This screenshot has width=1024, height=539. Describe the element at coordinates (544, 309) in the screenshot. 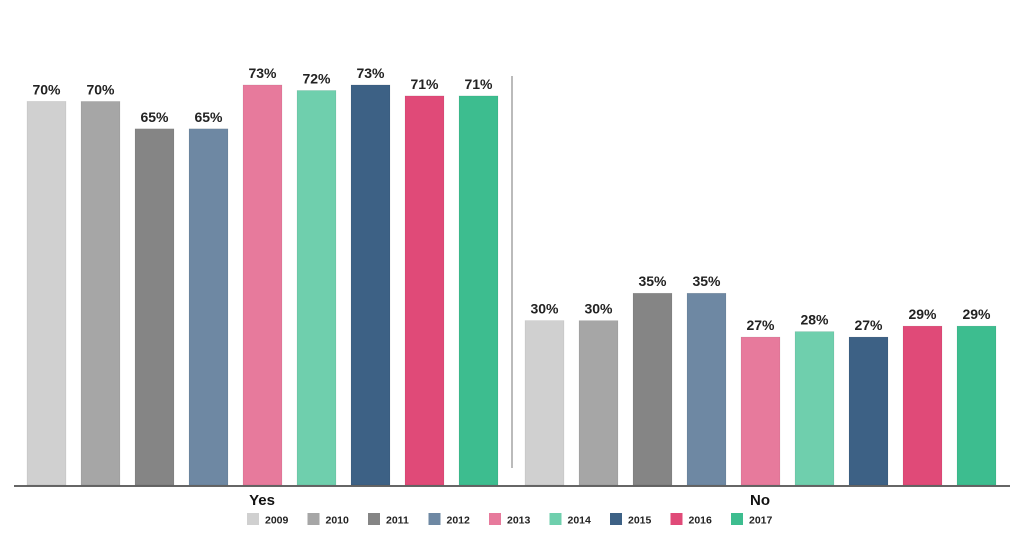

I see `value-label-no-2009: 30%` at that location.